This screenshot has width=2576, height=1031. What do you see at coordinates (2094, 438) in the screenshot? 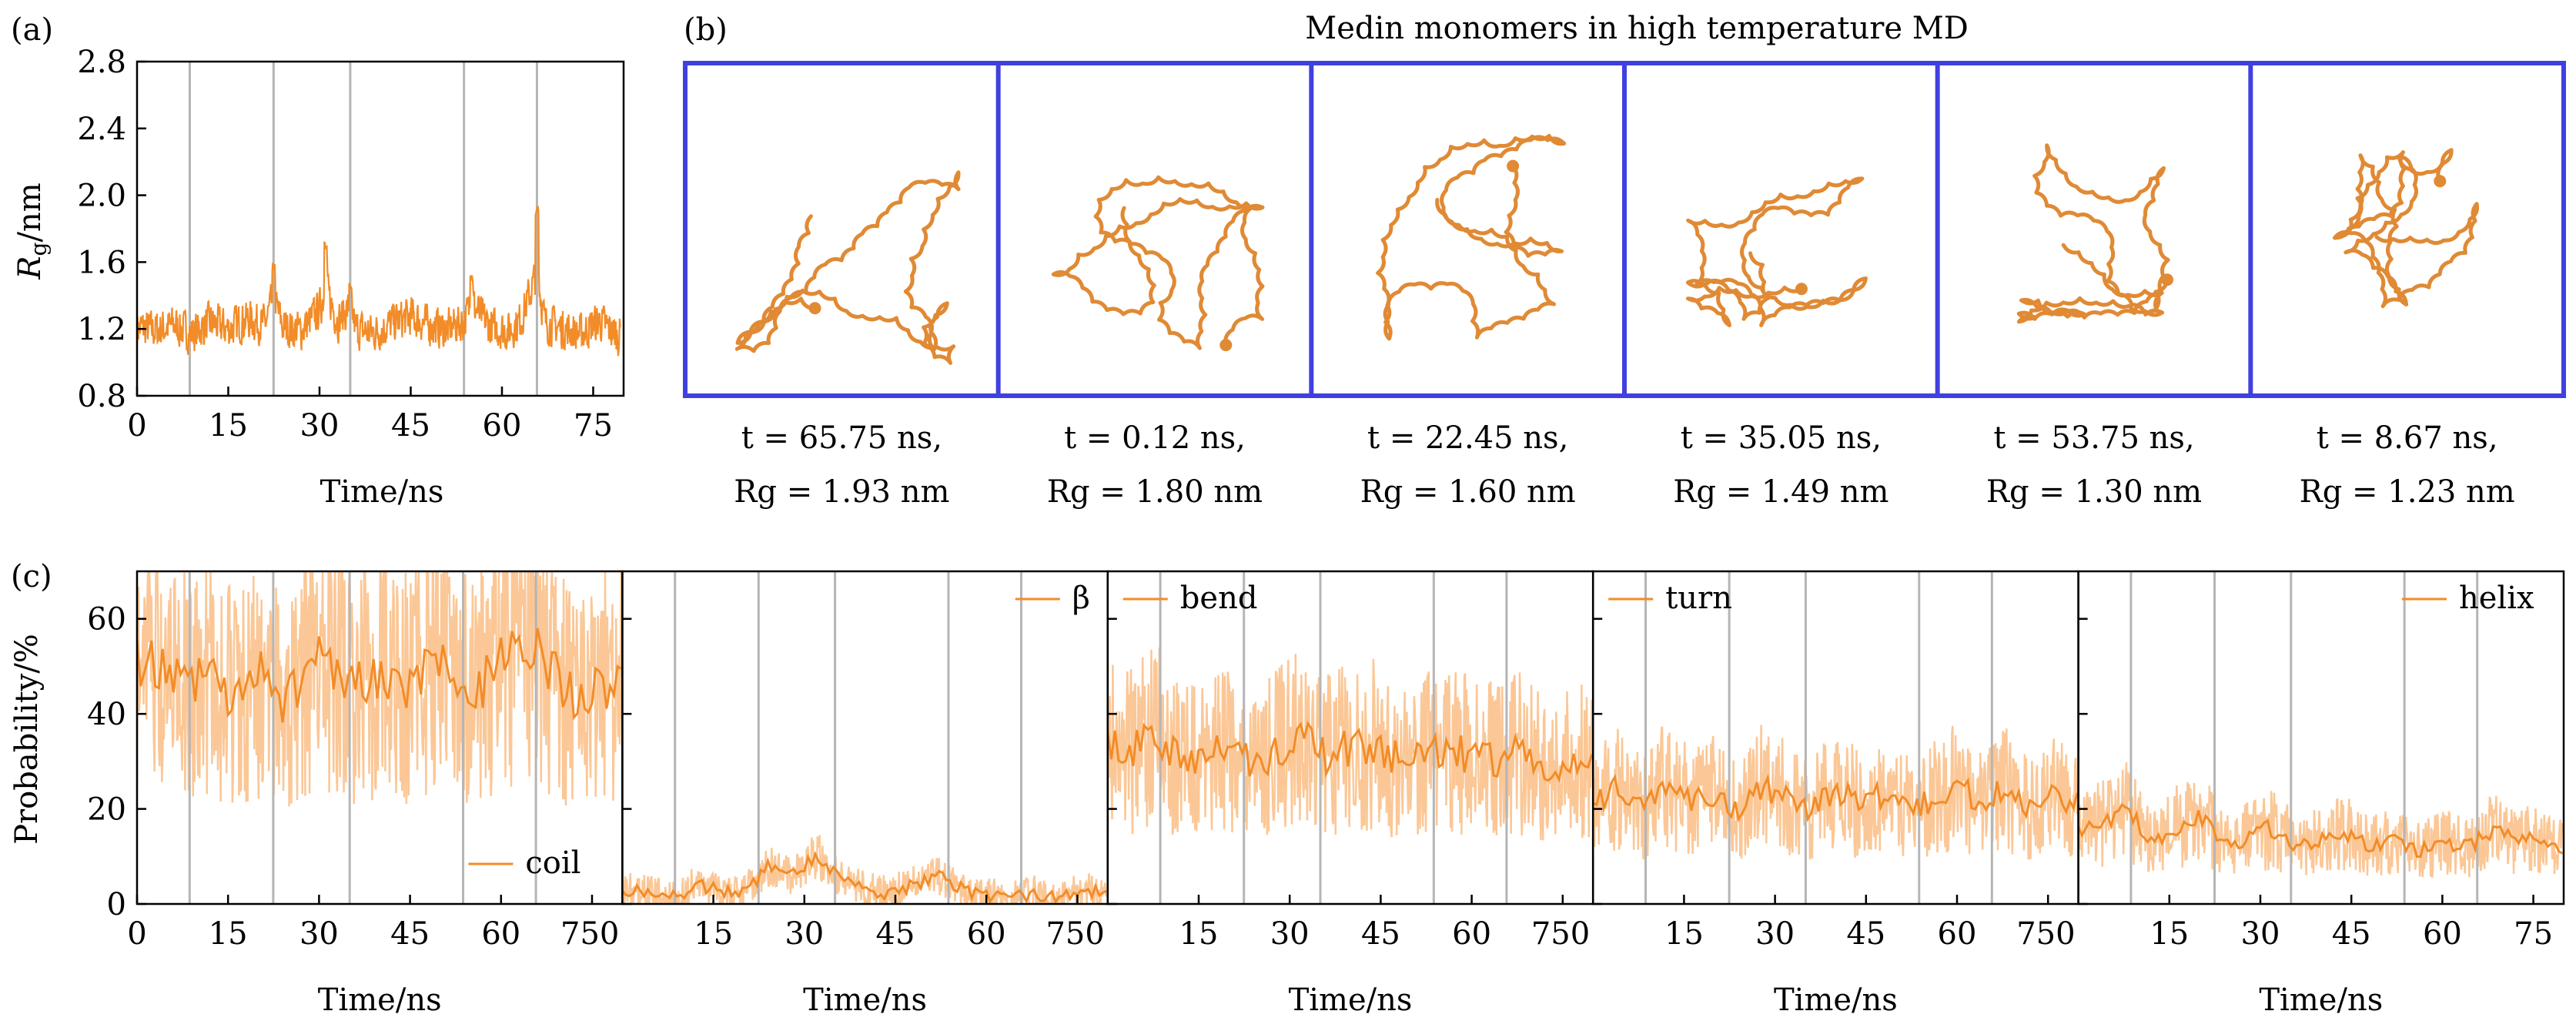
I see `snapshot-time-5: t = 53.75 ns,` at bounding box center [2094, 438].